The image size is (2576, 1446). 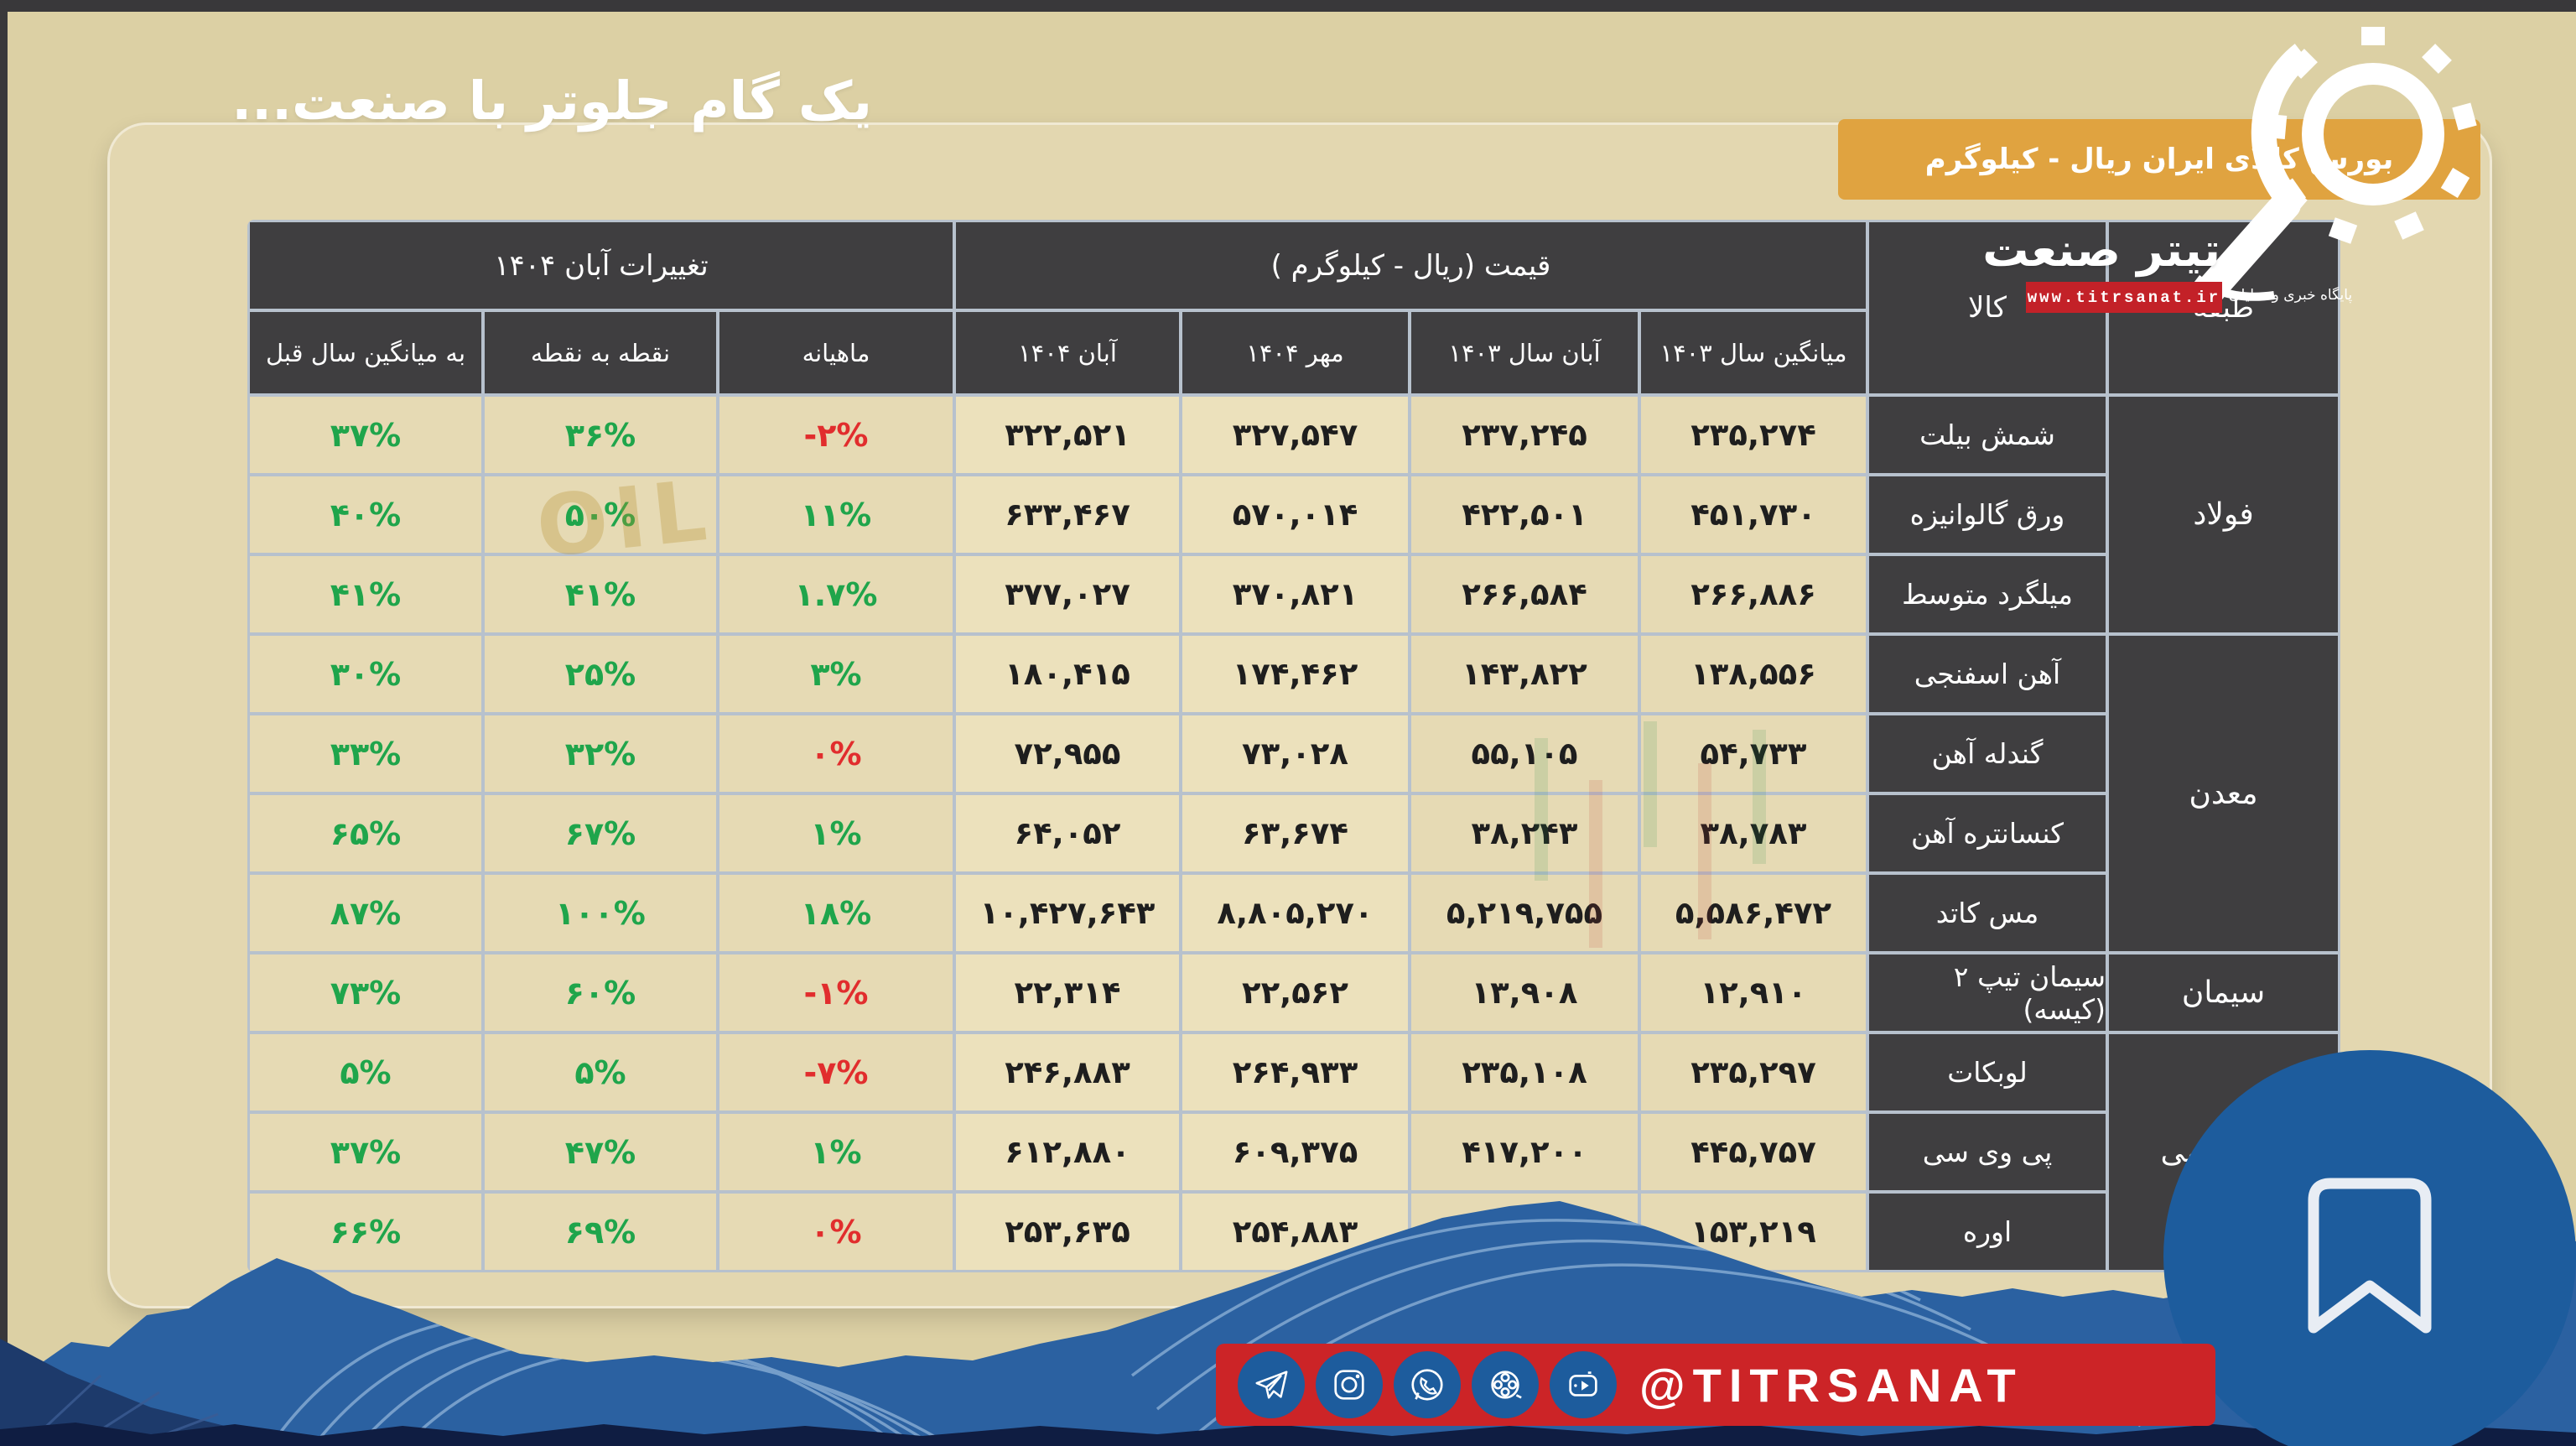 I want to click on pct-cell: ۱.۷%, so click(x=836, y=594).